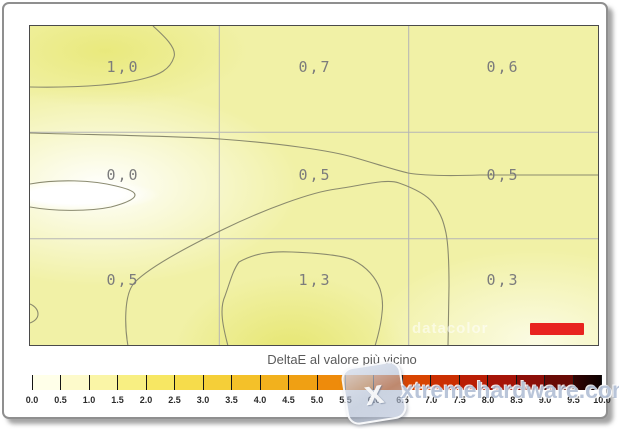 The image size is (619, 429). I want to click on datacolor-logo-bar, so click(557, 329).